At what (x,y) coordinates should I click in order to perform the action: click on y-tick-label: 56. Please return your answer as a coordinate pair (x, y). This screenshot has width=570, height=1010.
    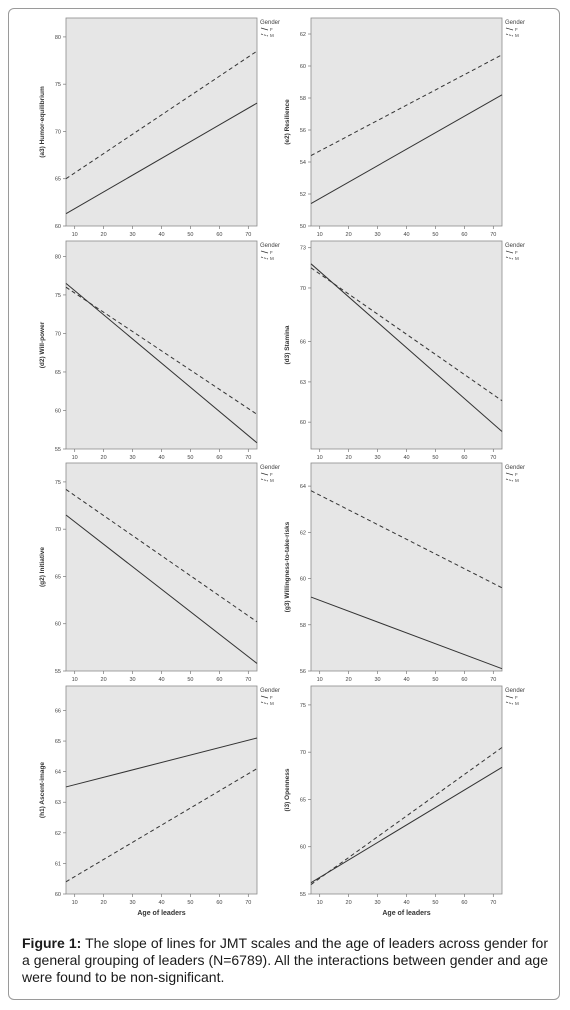
    Looking at the image, I should click on (303, 672).